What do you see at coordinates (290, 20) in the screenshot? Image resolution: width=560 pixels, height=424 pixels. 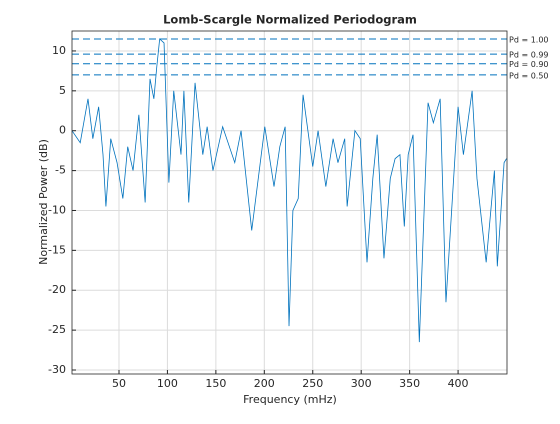 I see `chart-title: Lomb-Scargle Normalized Periodogram` at bounding box center [290, 20].